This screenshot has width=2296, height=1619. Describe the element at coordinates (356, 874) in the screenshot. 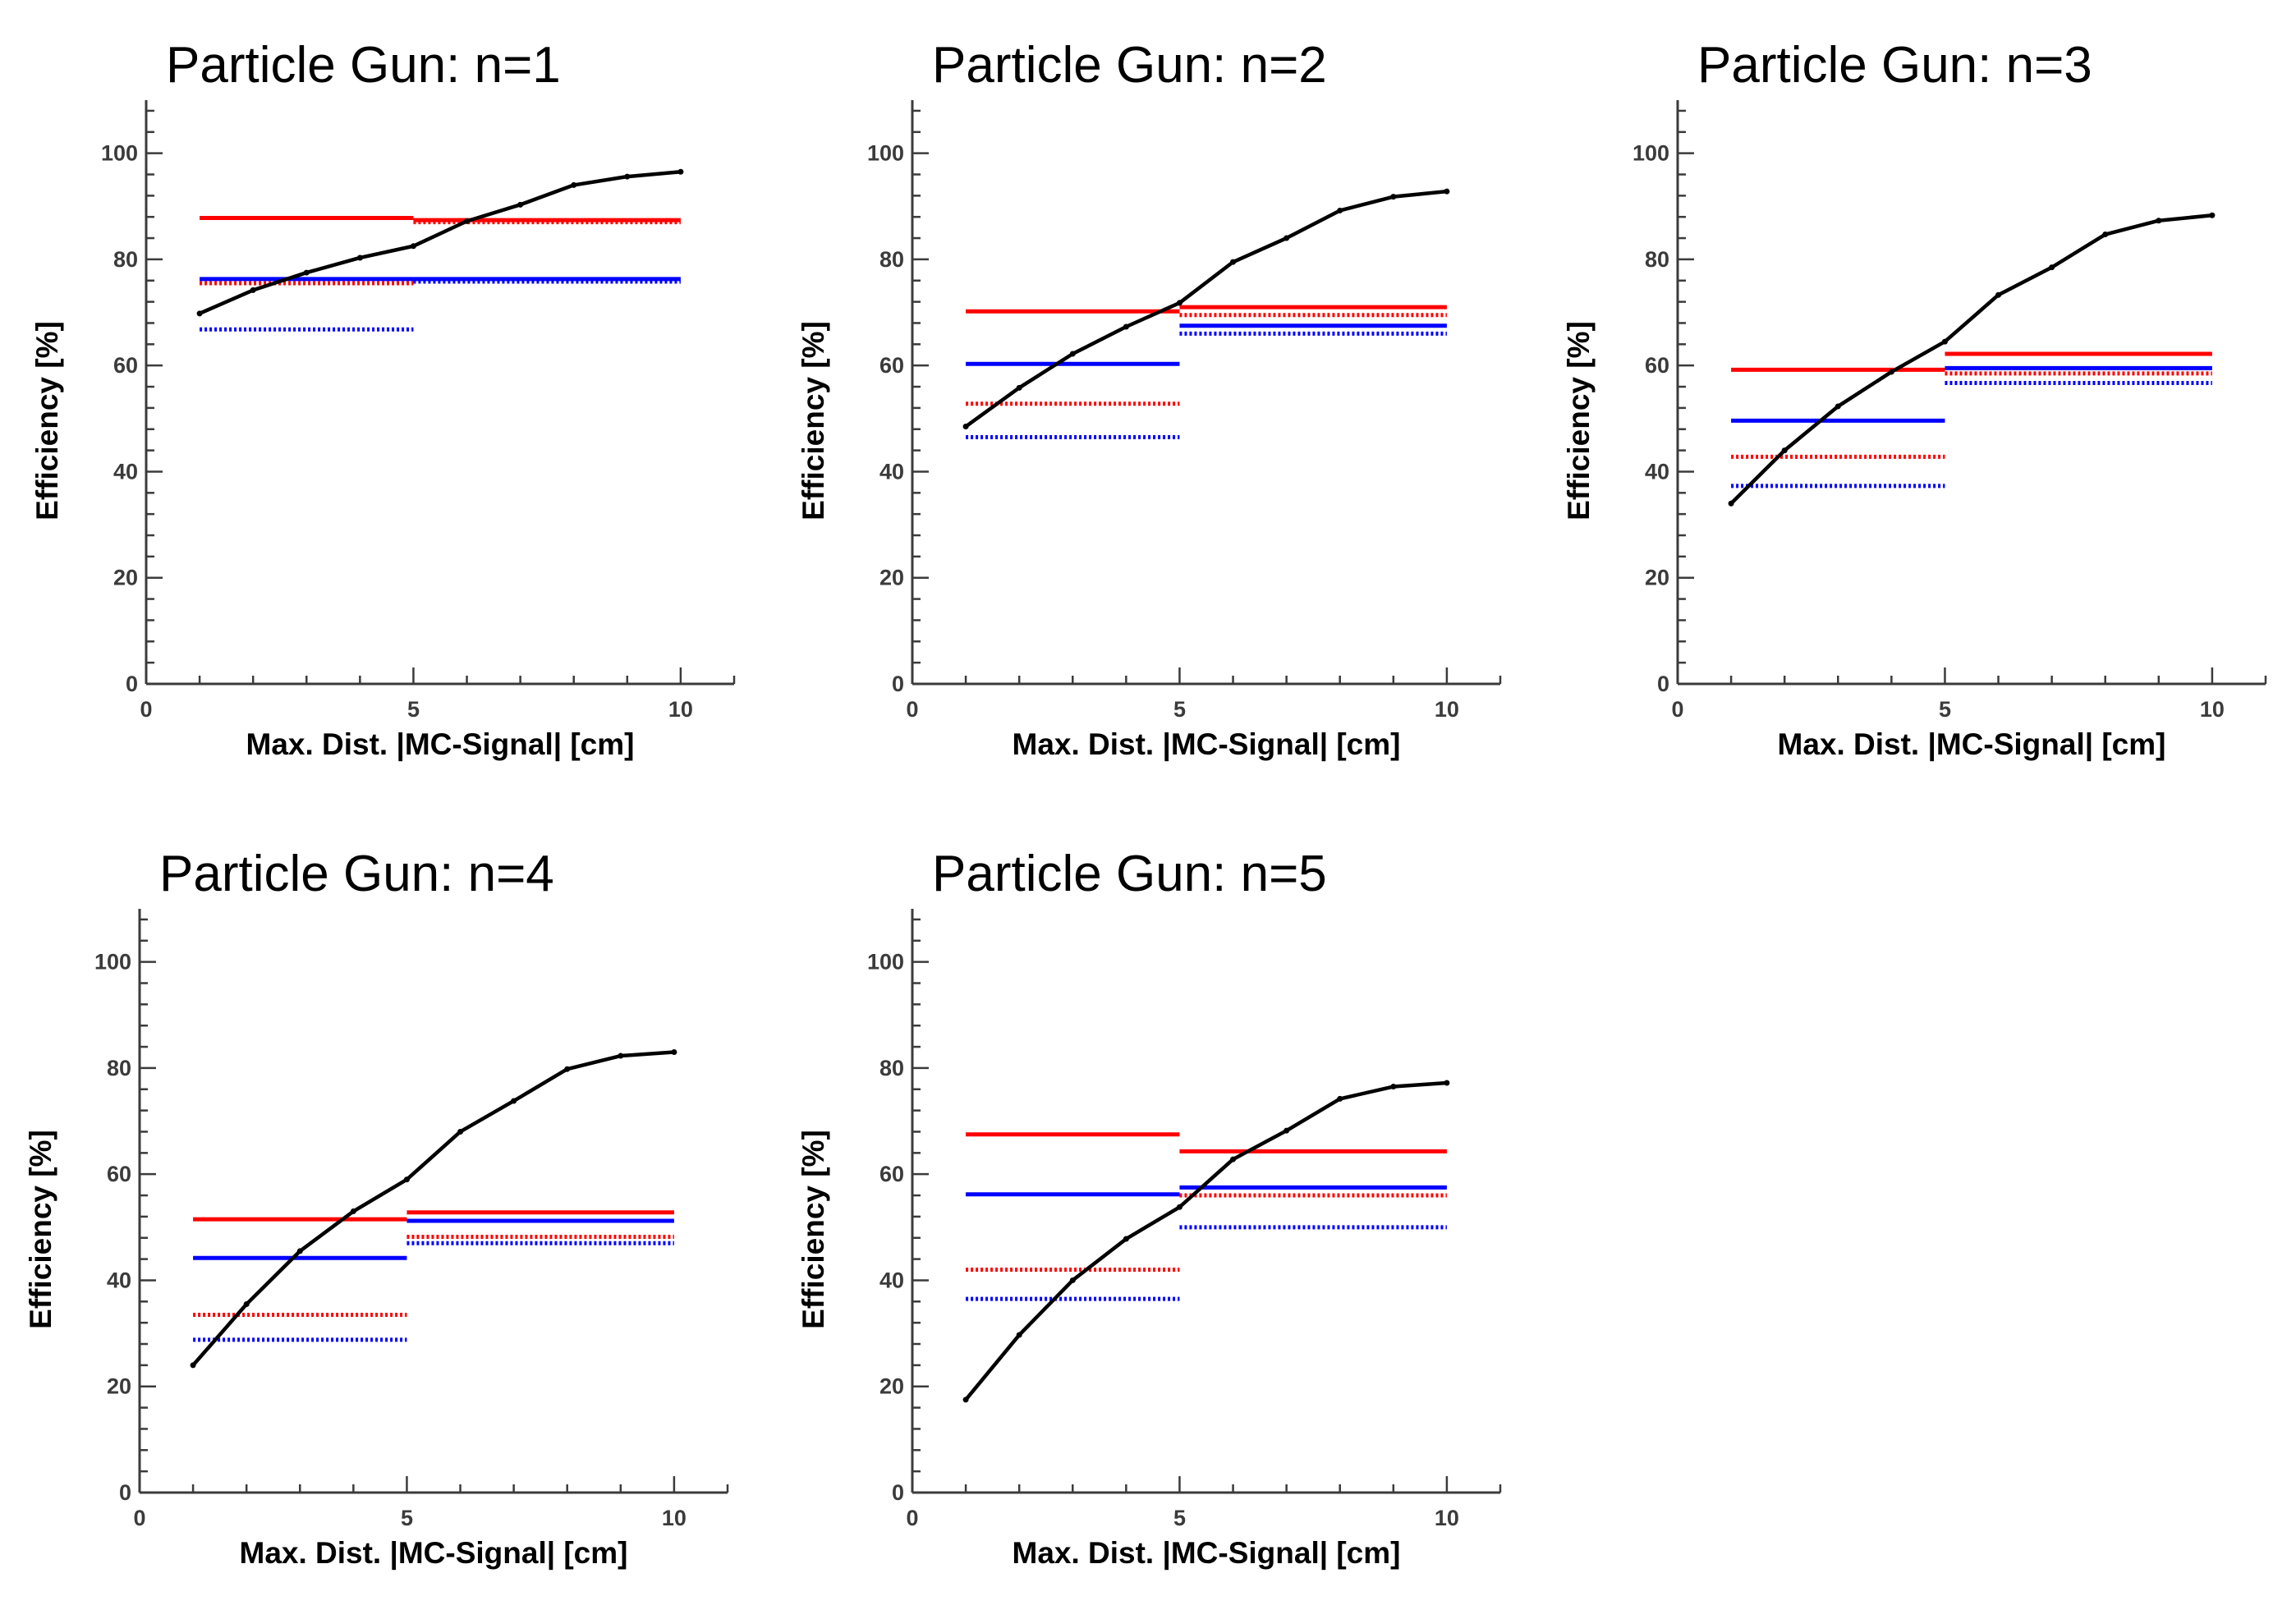

I see `panel-title: Particle Gun: n=4` at that location.